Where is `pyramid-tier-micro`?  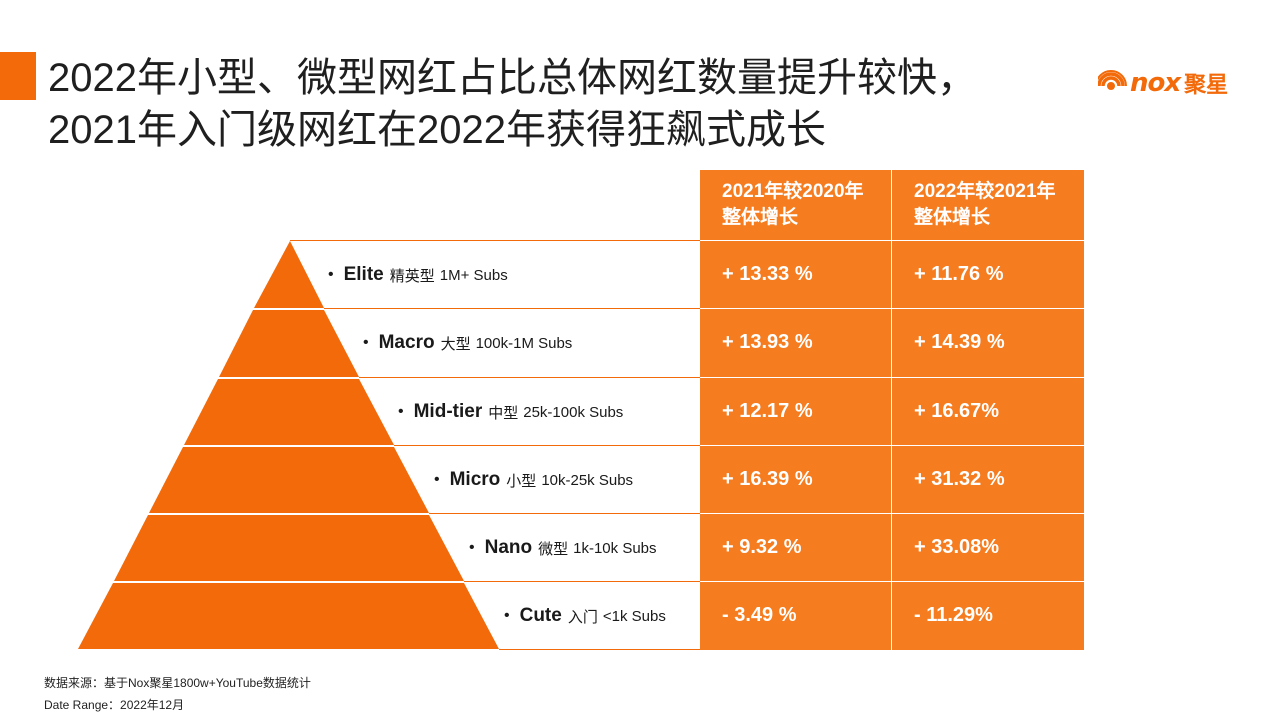 pyramid-tier-micro is located at coordinates (289, 480).